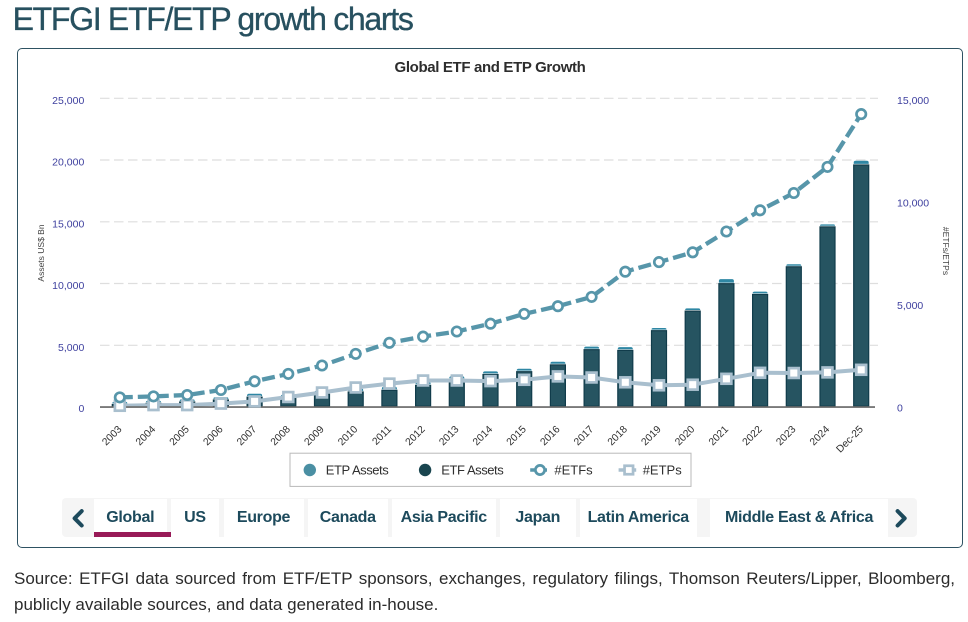  I want to click on svg-text: 2005, so click(180, 436).